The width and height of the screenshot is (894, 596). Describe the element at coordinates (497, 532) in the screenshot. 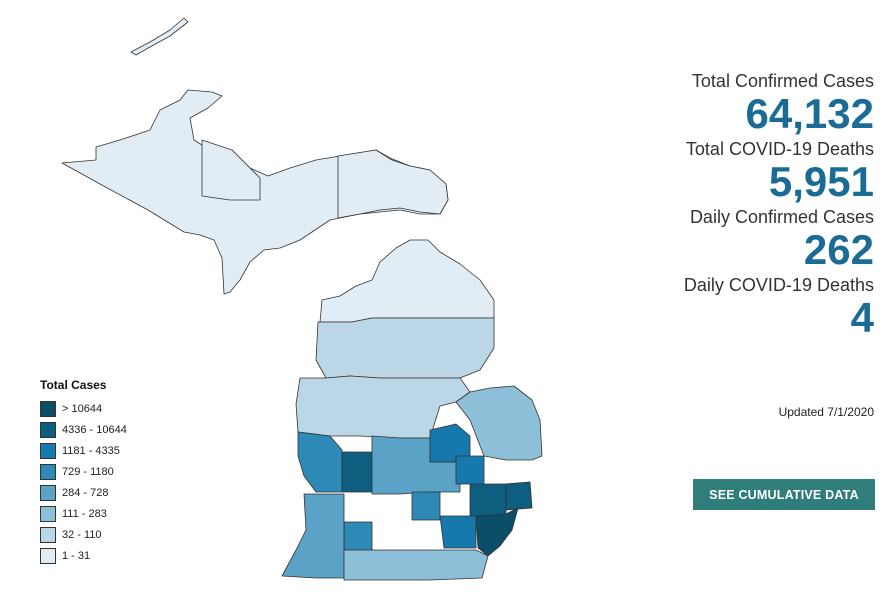

I see `county-wayne` at that location.